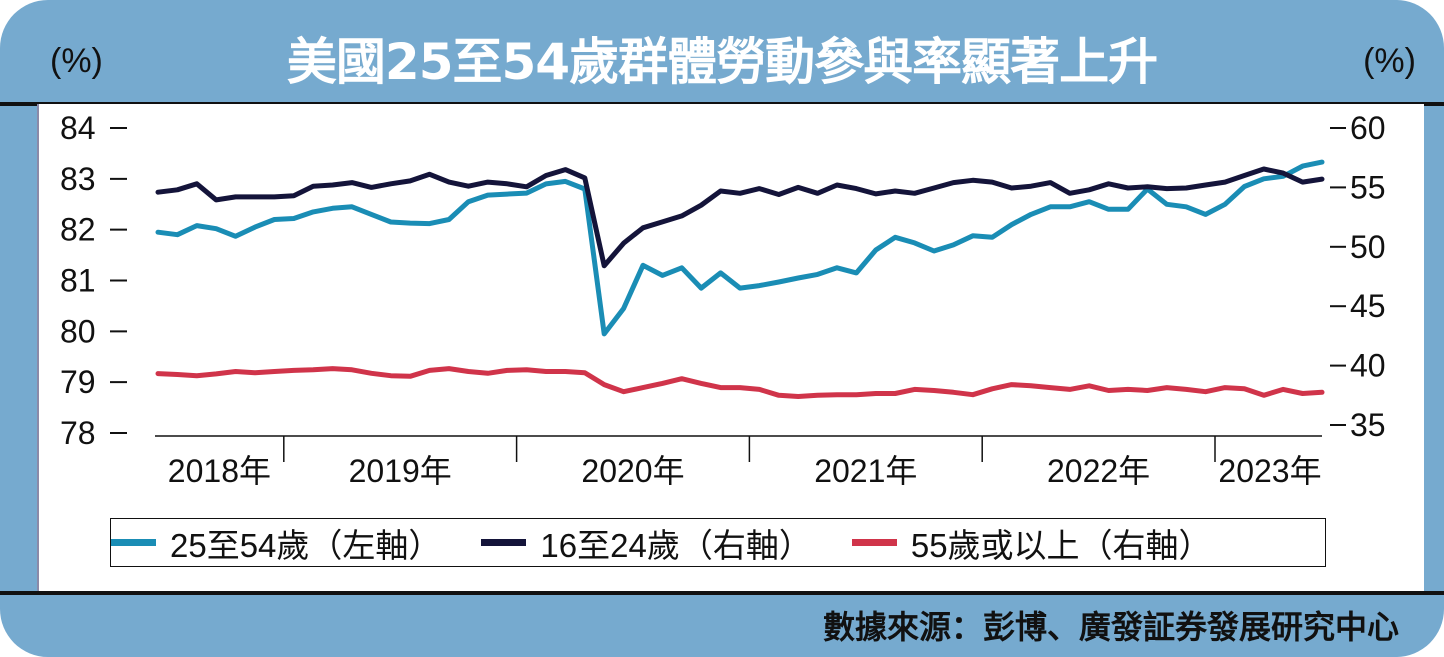 This screenshot has height=657, width=1444. Describe the element at coordinates (76, 61) in the screenshot. I see `left-axis-unit: (%)` at that location.